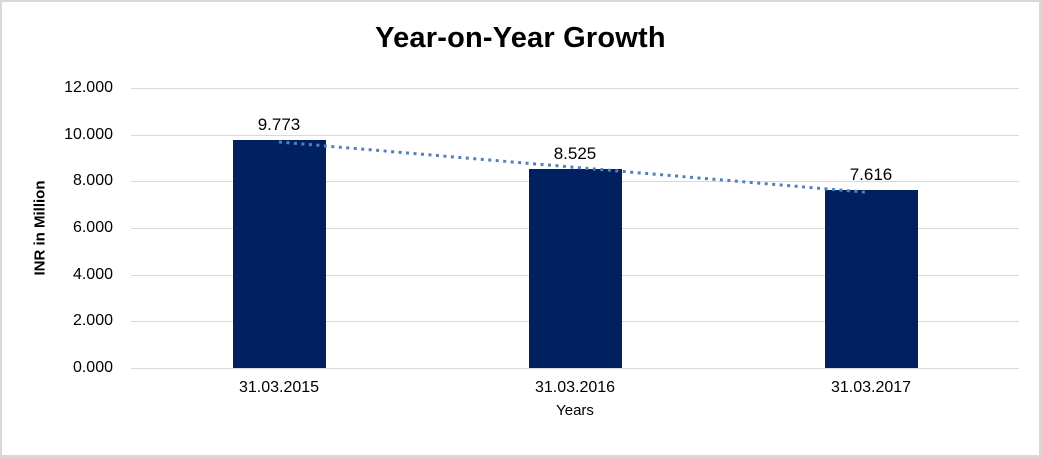  What do you see at coordinates (279, 387) in the screenshot?
I see `x-tick-label: 31.03.2015` at bounding box center [279, 387].